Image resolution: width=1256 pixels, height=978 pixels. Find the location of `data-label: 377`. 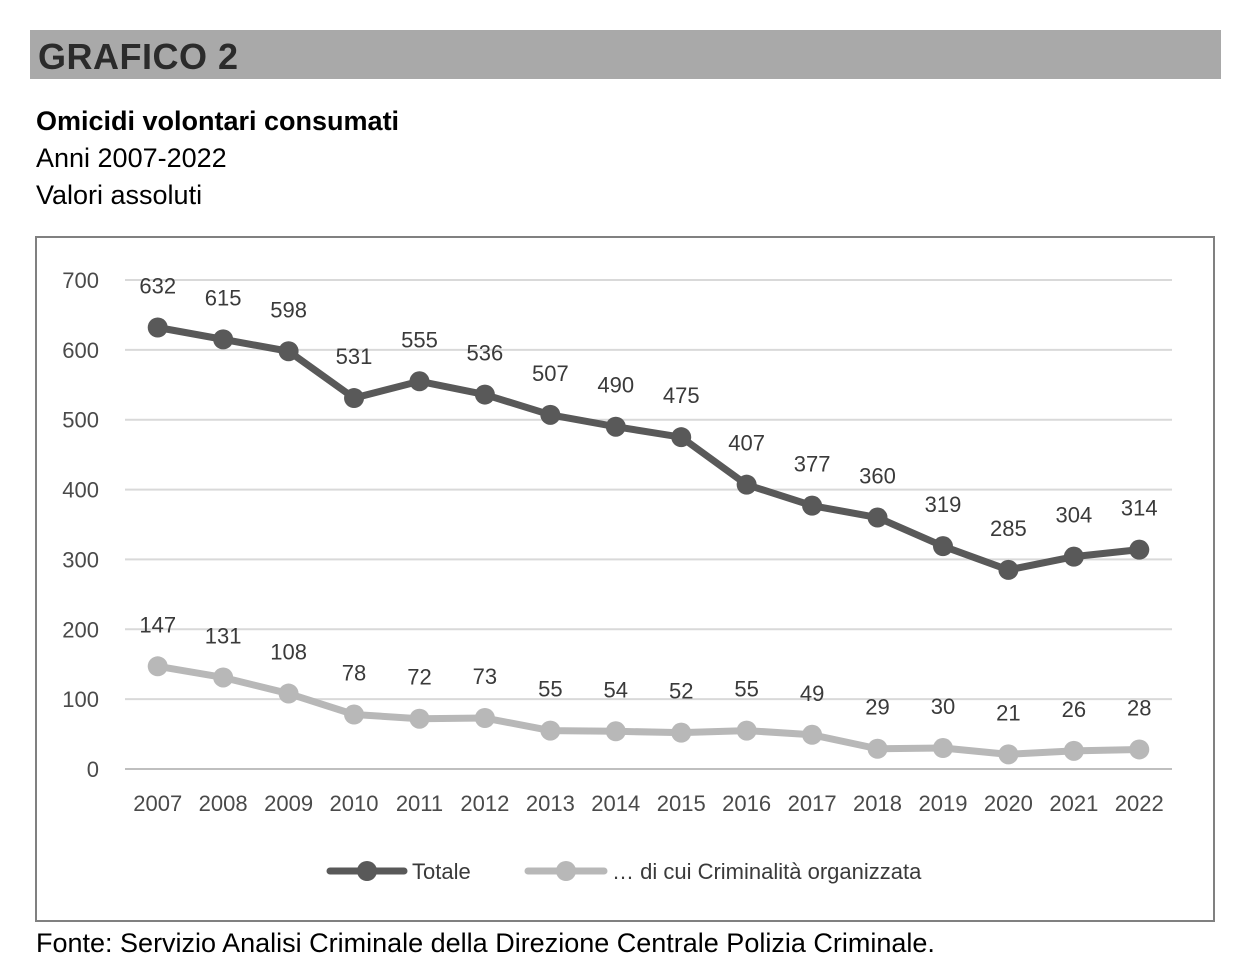

data-label: 377 is located at coordinates (812, 464).